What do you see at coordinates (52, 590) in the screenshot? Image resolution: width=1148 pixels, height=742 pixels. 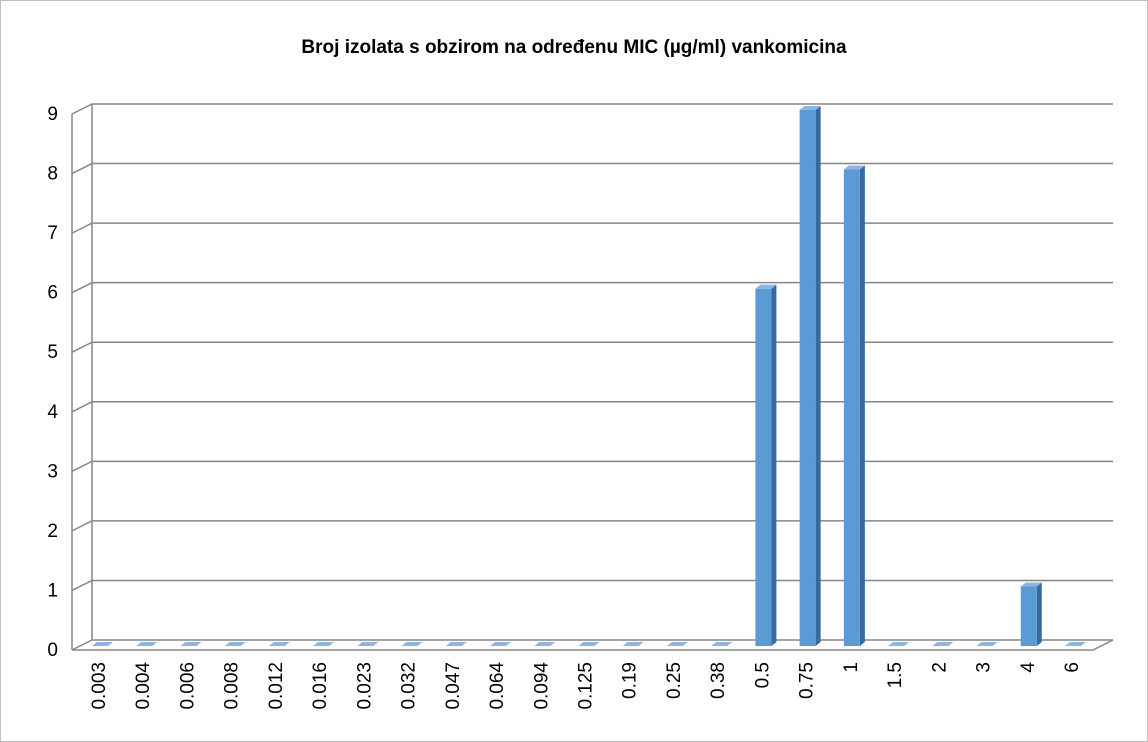 I see `y-tick-label: 1` at bounding box center [52, 590].